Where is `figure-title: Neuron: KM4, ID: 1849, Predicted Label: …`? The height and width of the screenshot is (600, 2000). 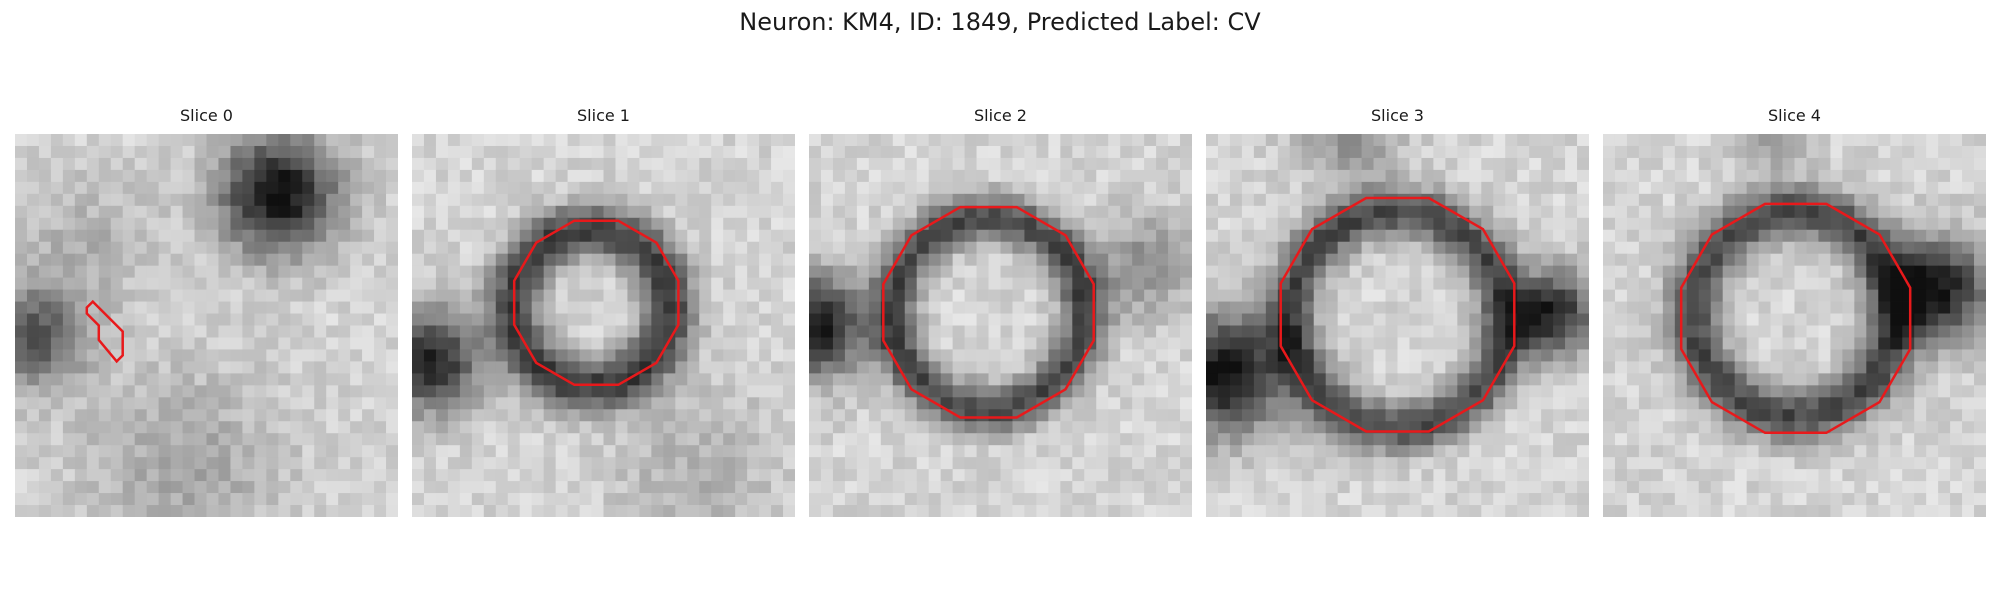
figure-title: Neuron: KM4, ID: 1849, Predicted Label: … is located at coordinates (1000, 22).